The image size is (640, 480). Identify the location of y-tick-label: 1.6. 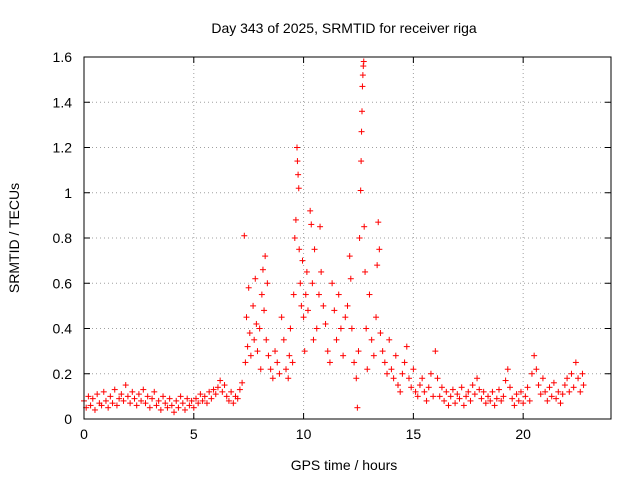
(63, 57).